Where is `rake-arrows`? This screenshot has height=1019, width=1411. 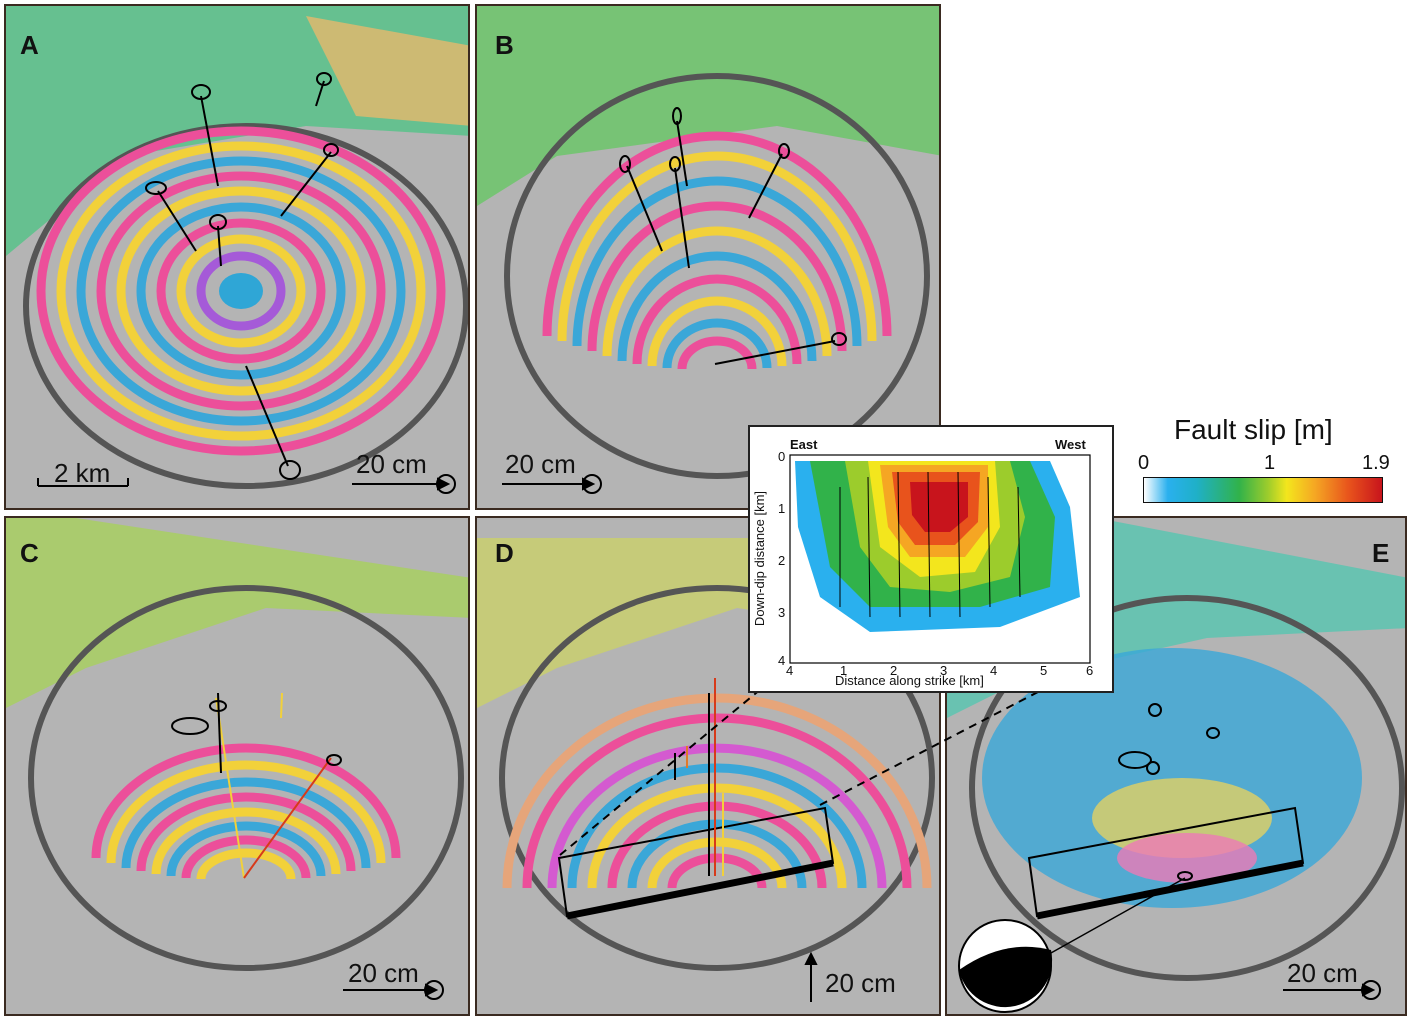 rake-arrows is located at coordinates (930, 544).